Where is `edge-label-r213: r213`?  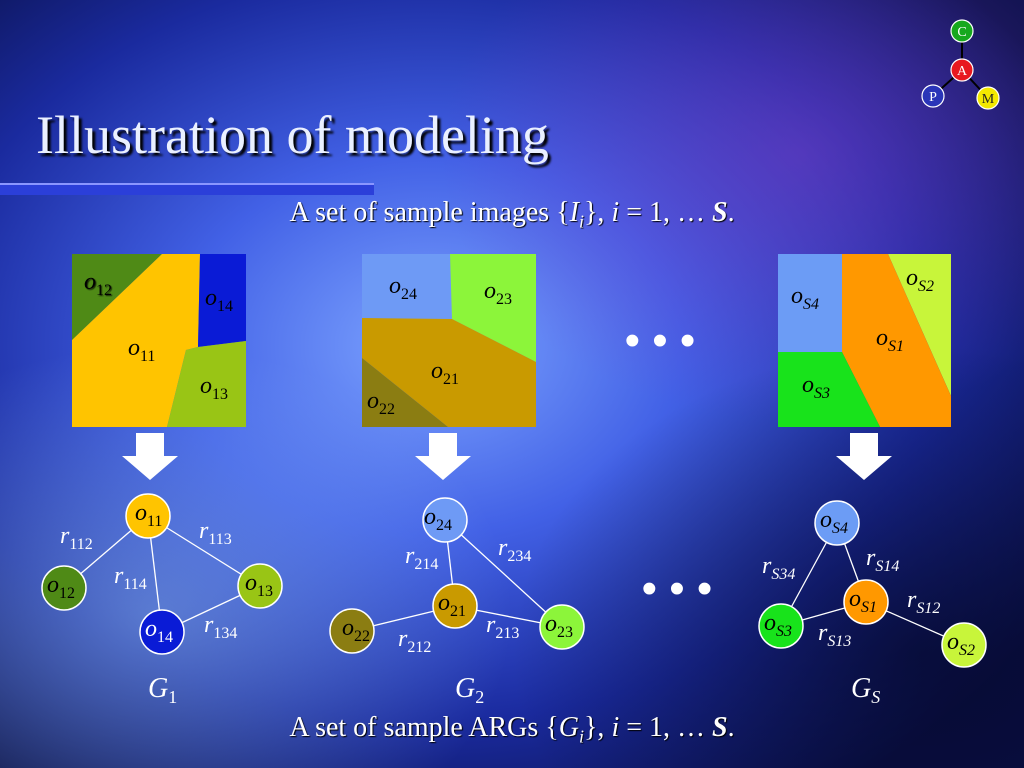
edge-label-r213: r213 is located at coordinates (502, 627).